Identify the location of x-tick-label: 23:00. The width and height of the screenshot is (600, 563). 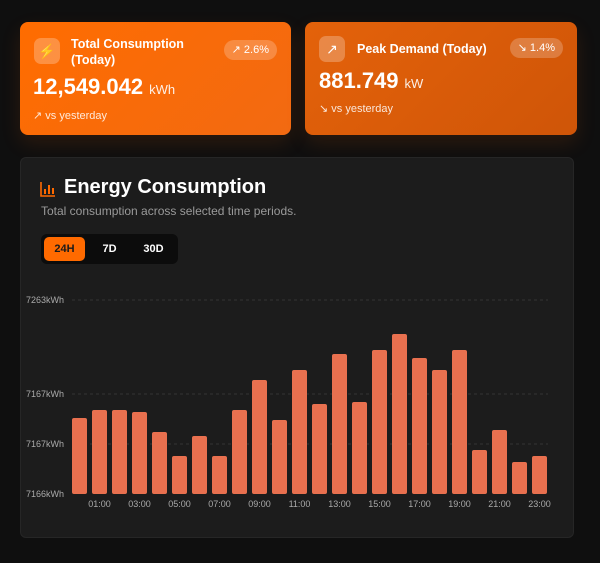
(539, 504).